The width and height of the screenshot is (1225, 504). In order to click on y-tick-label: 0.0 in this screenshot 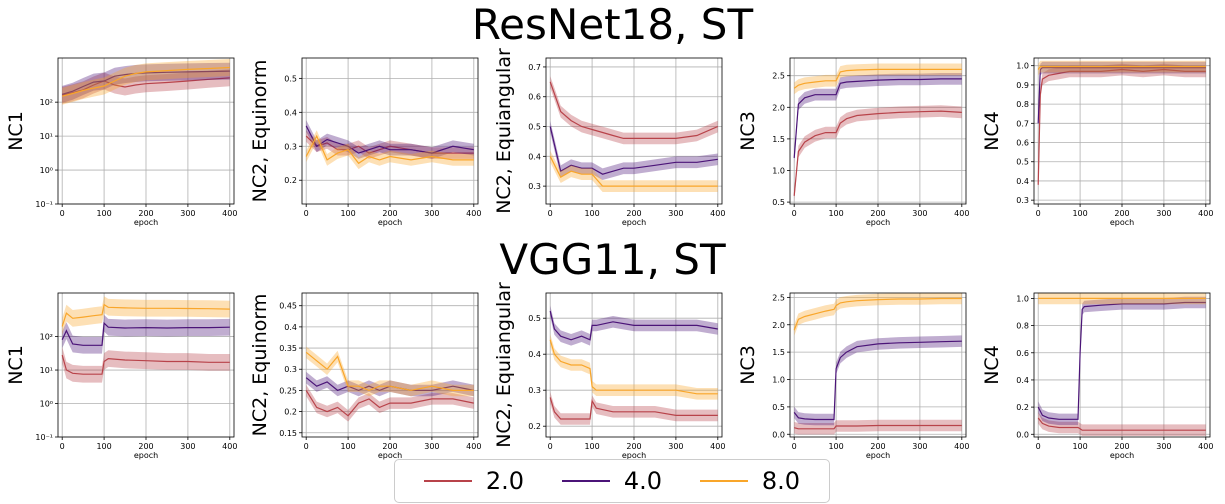, I will do `click(778, 434)`.